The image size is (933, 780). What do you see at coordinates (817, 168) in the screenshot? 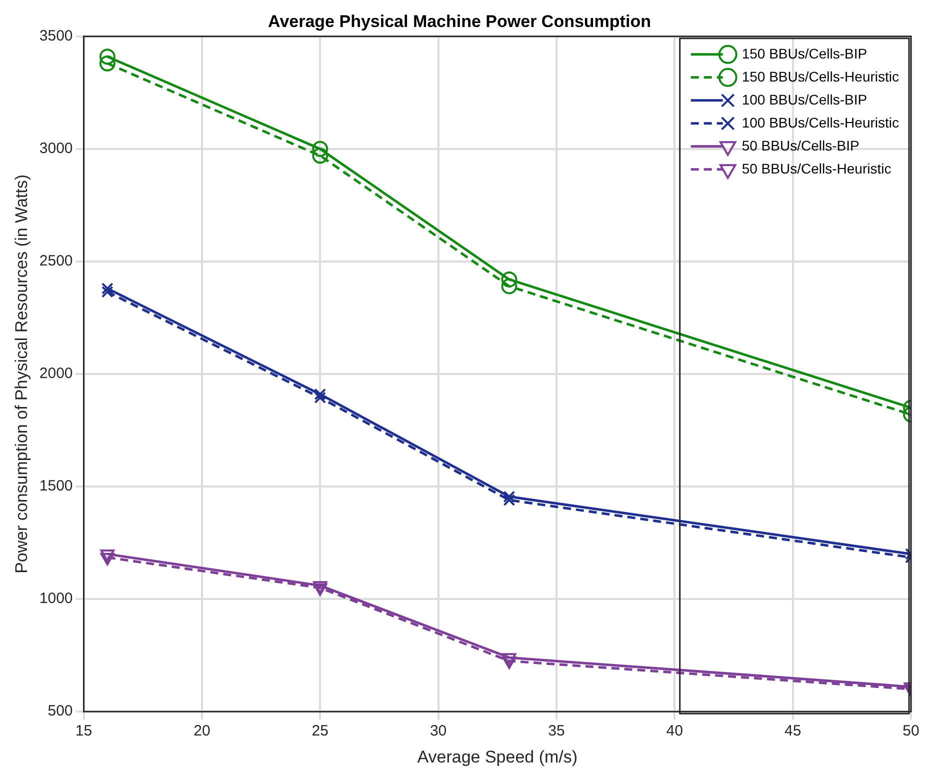
I see `legend-label: 50 BBUs/Cells-Heuristic` at bounding box center [817, 168].